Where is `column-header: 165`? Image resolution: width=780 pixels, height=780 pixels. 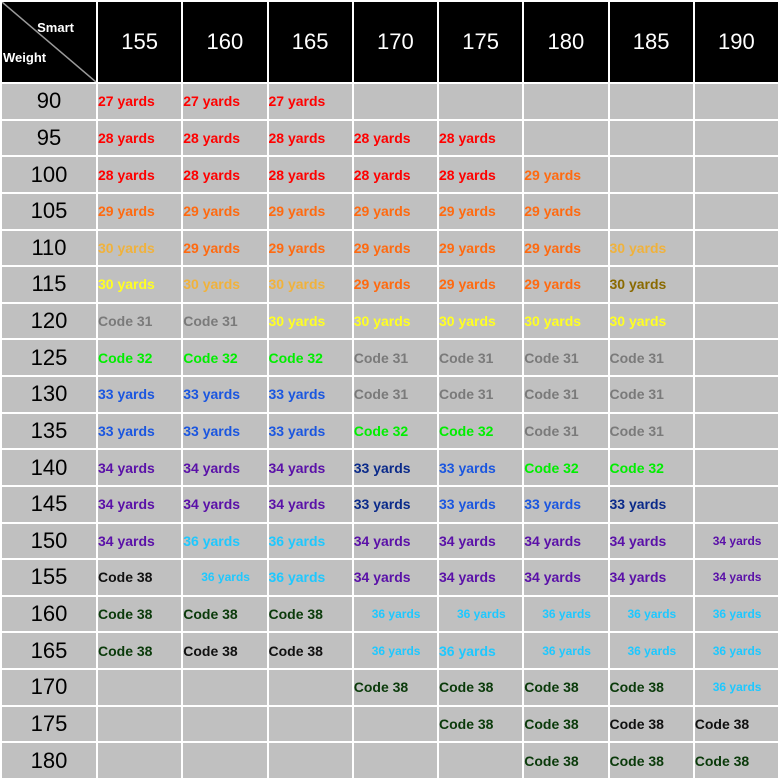
column-header: 165 is located at coordinates (310, 42).